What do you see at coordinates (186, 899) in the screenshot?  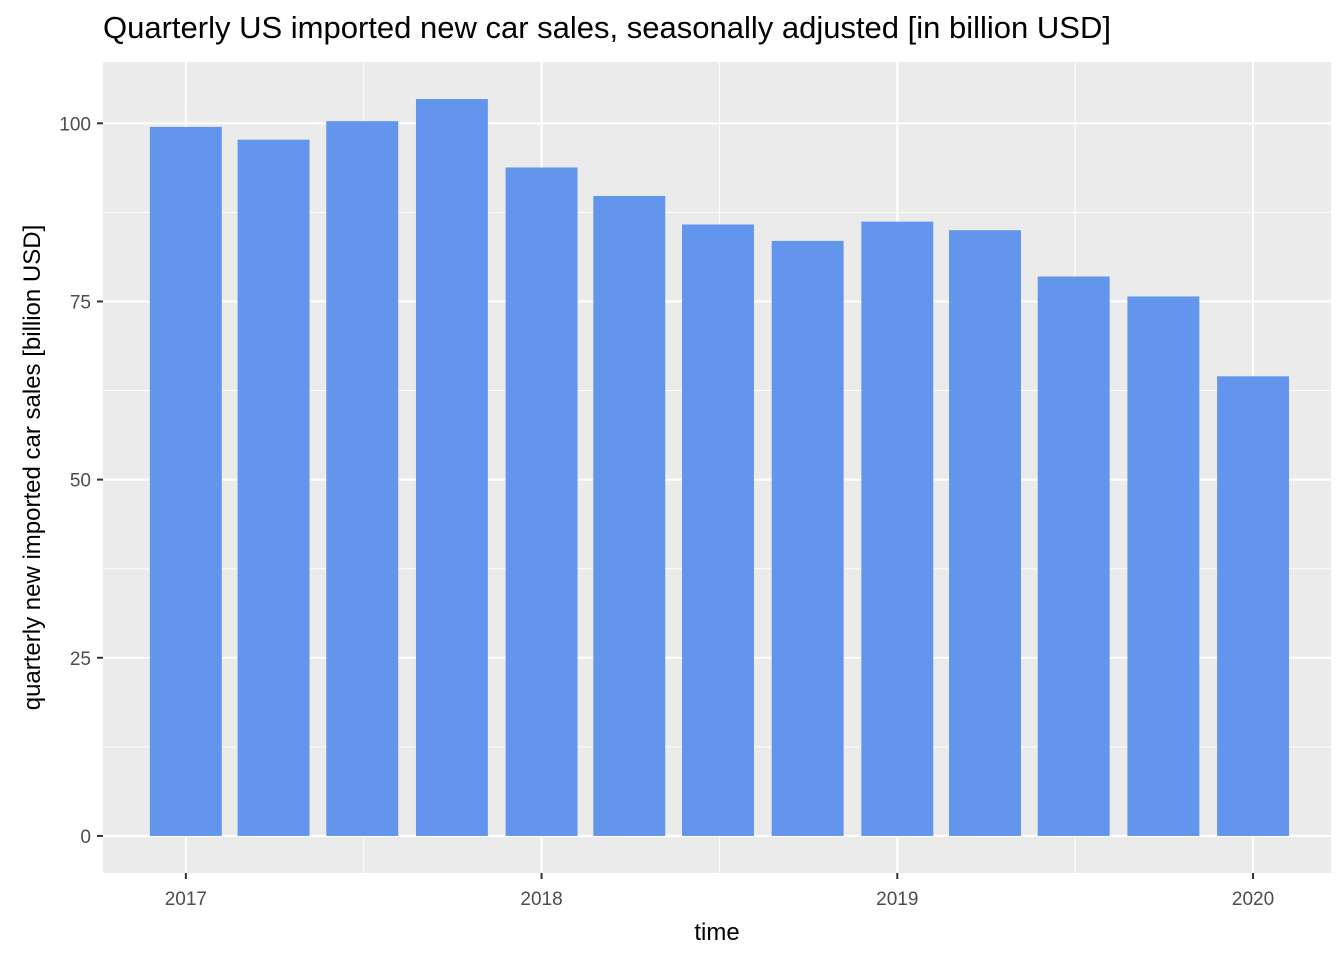 I see `x-tick-label: 2017` at bounding box center [186, 899].